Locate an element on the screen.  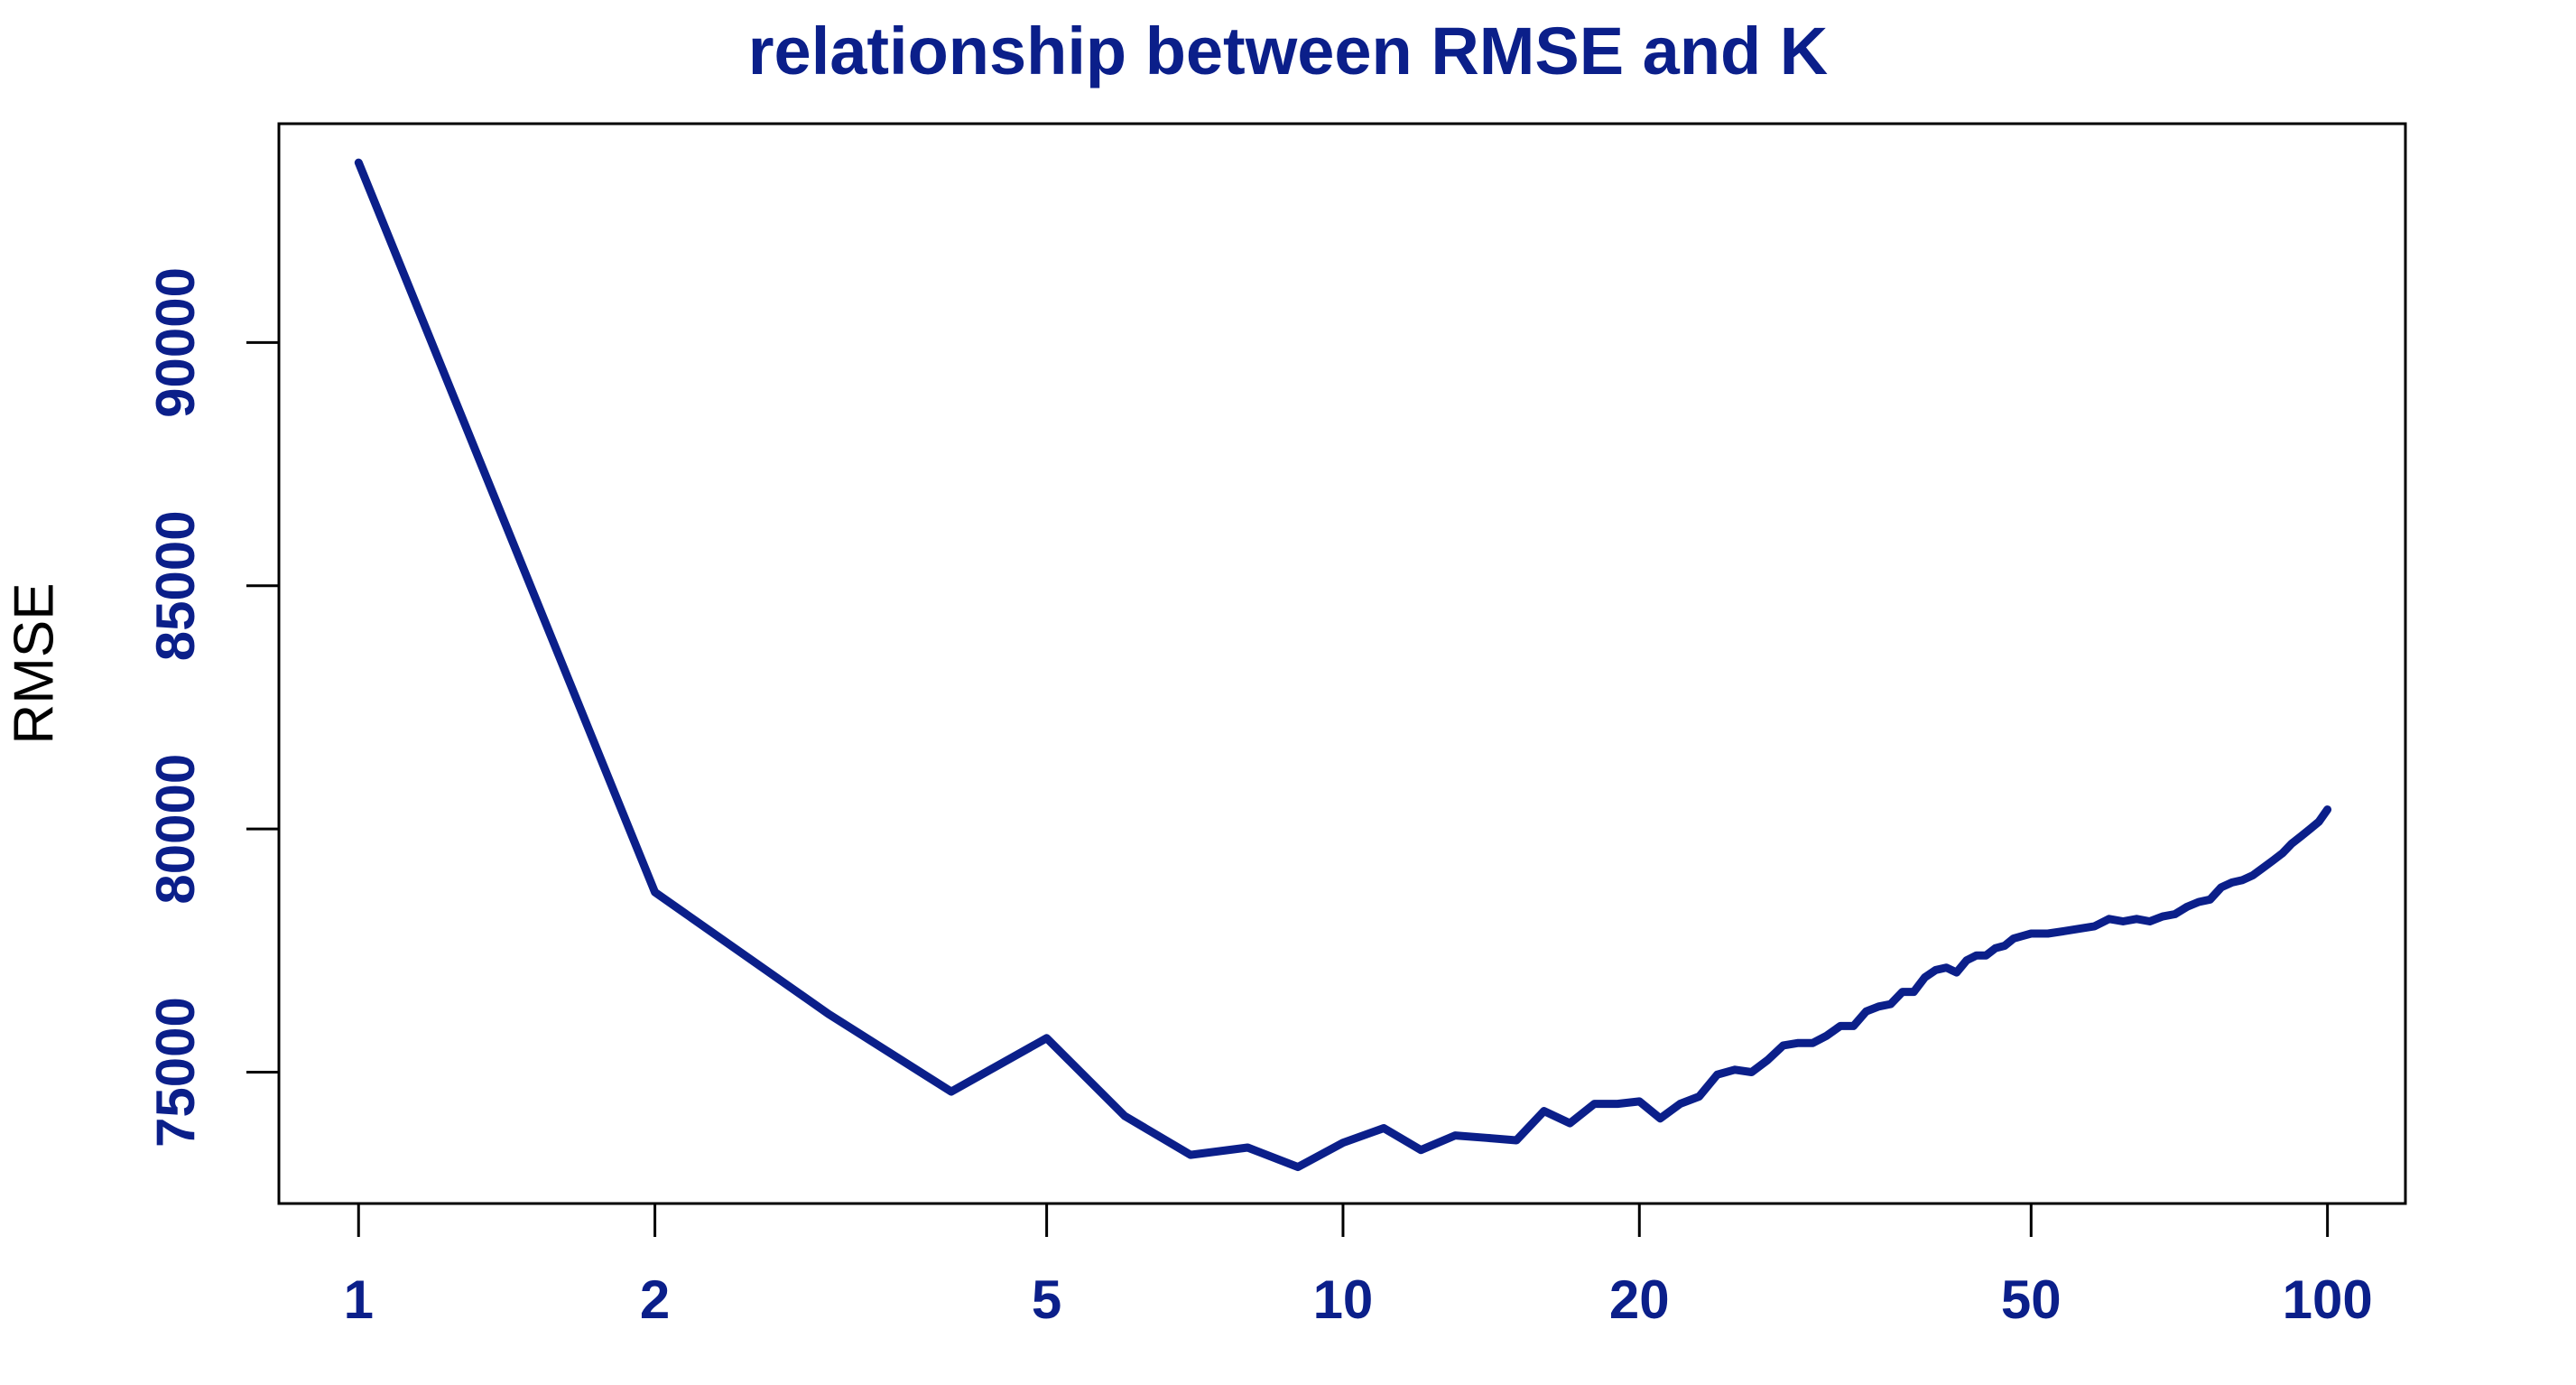
y-tick-label-75000: 75000 is located at coordinates (175, 1072).